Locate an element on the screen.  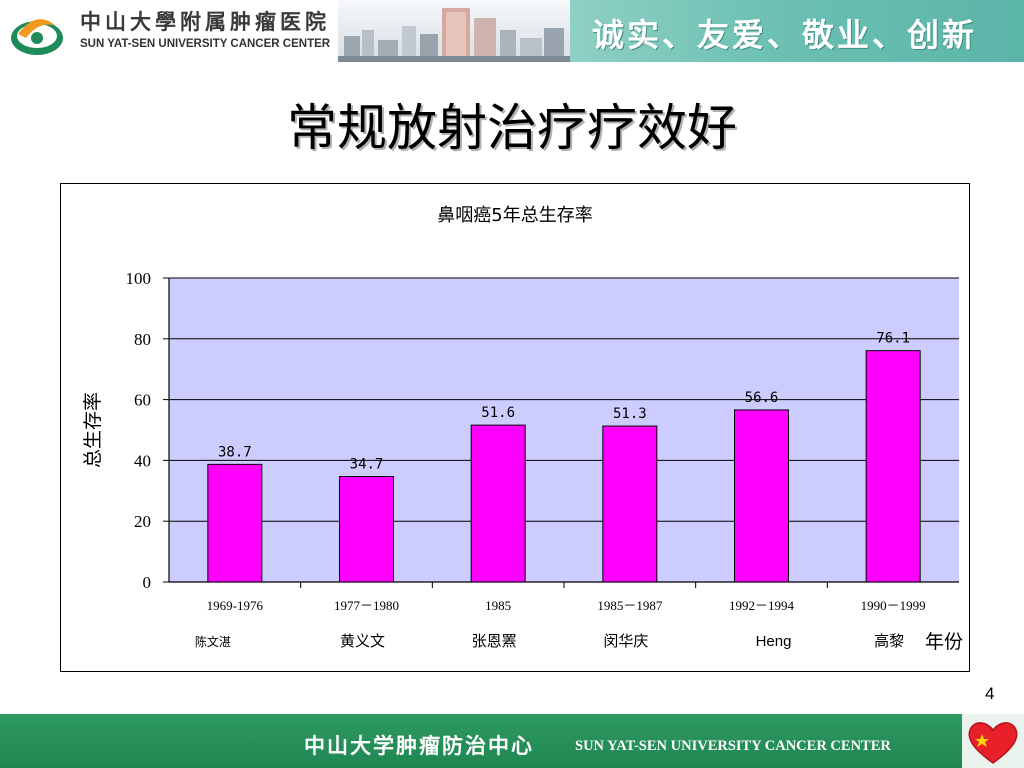
x-tick-label: 1985－1987 is located at coordinates (630, 605).